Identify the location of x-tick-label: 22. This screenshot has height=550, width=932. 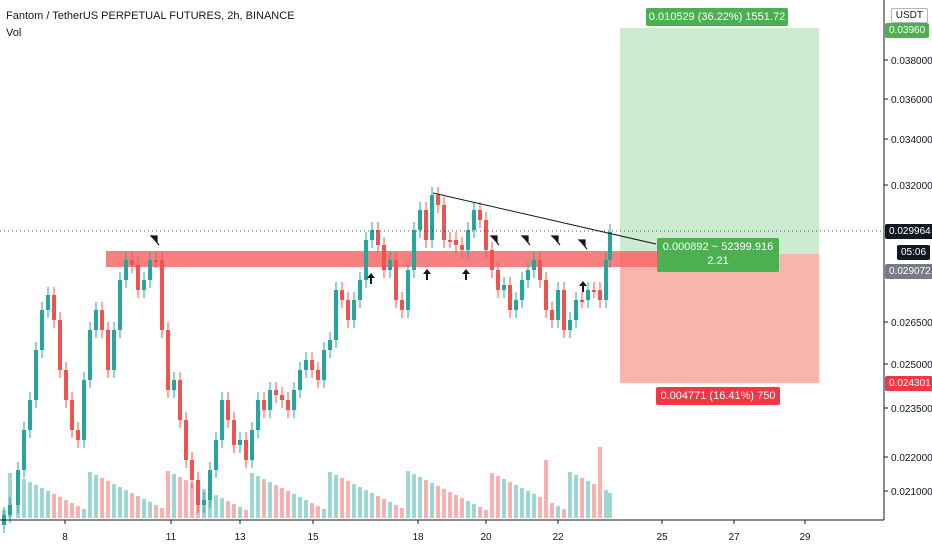
(558, 537).